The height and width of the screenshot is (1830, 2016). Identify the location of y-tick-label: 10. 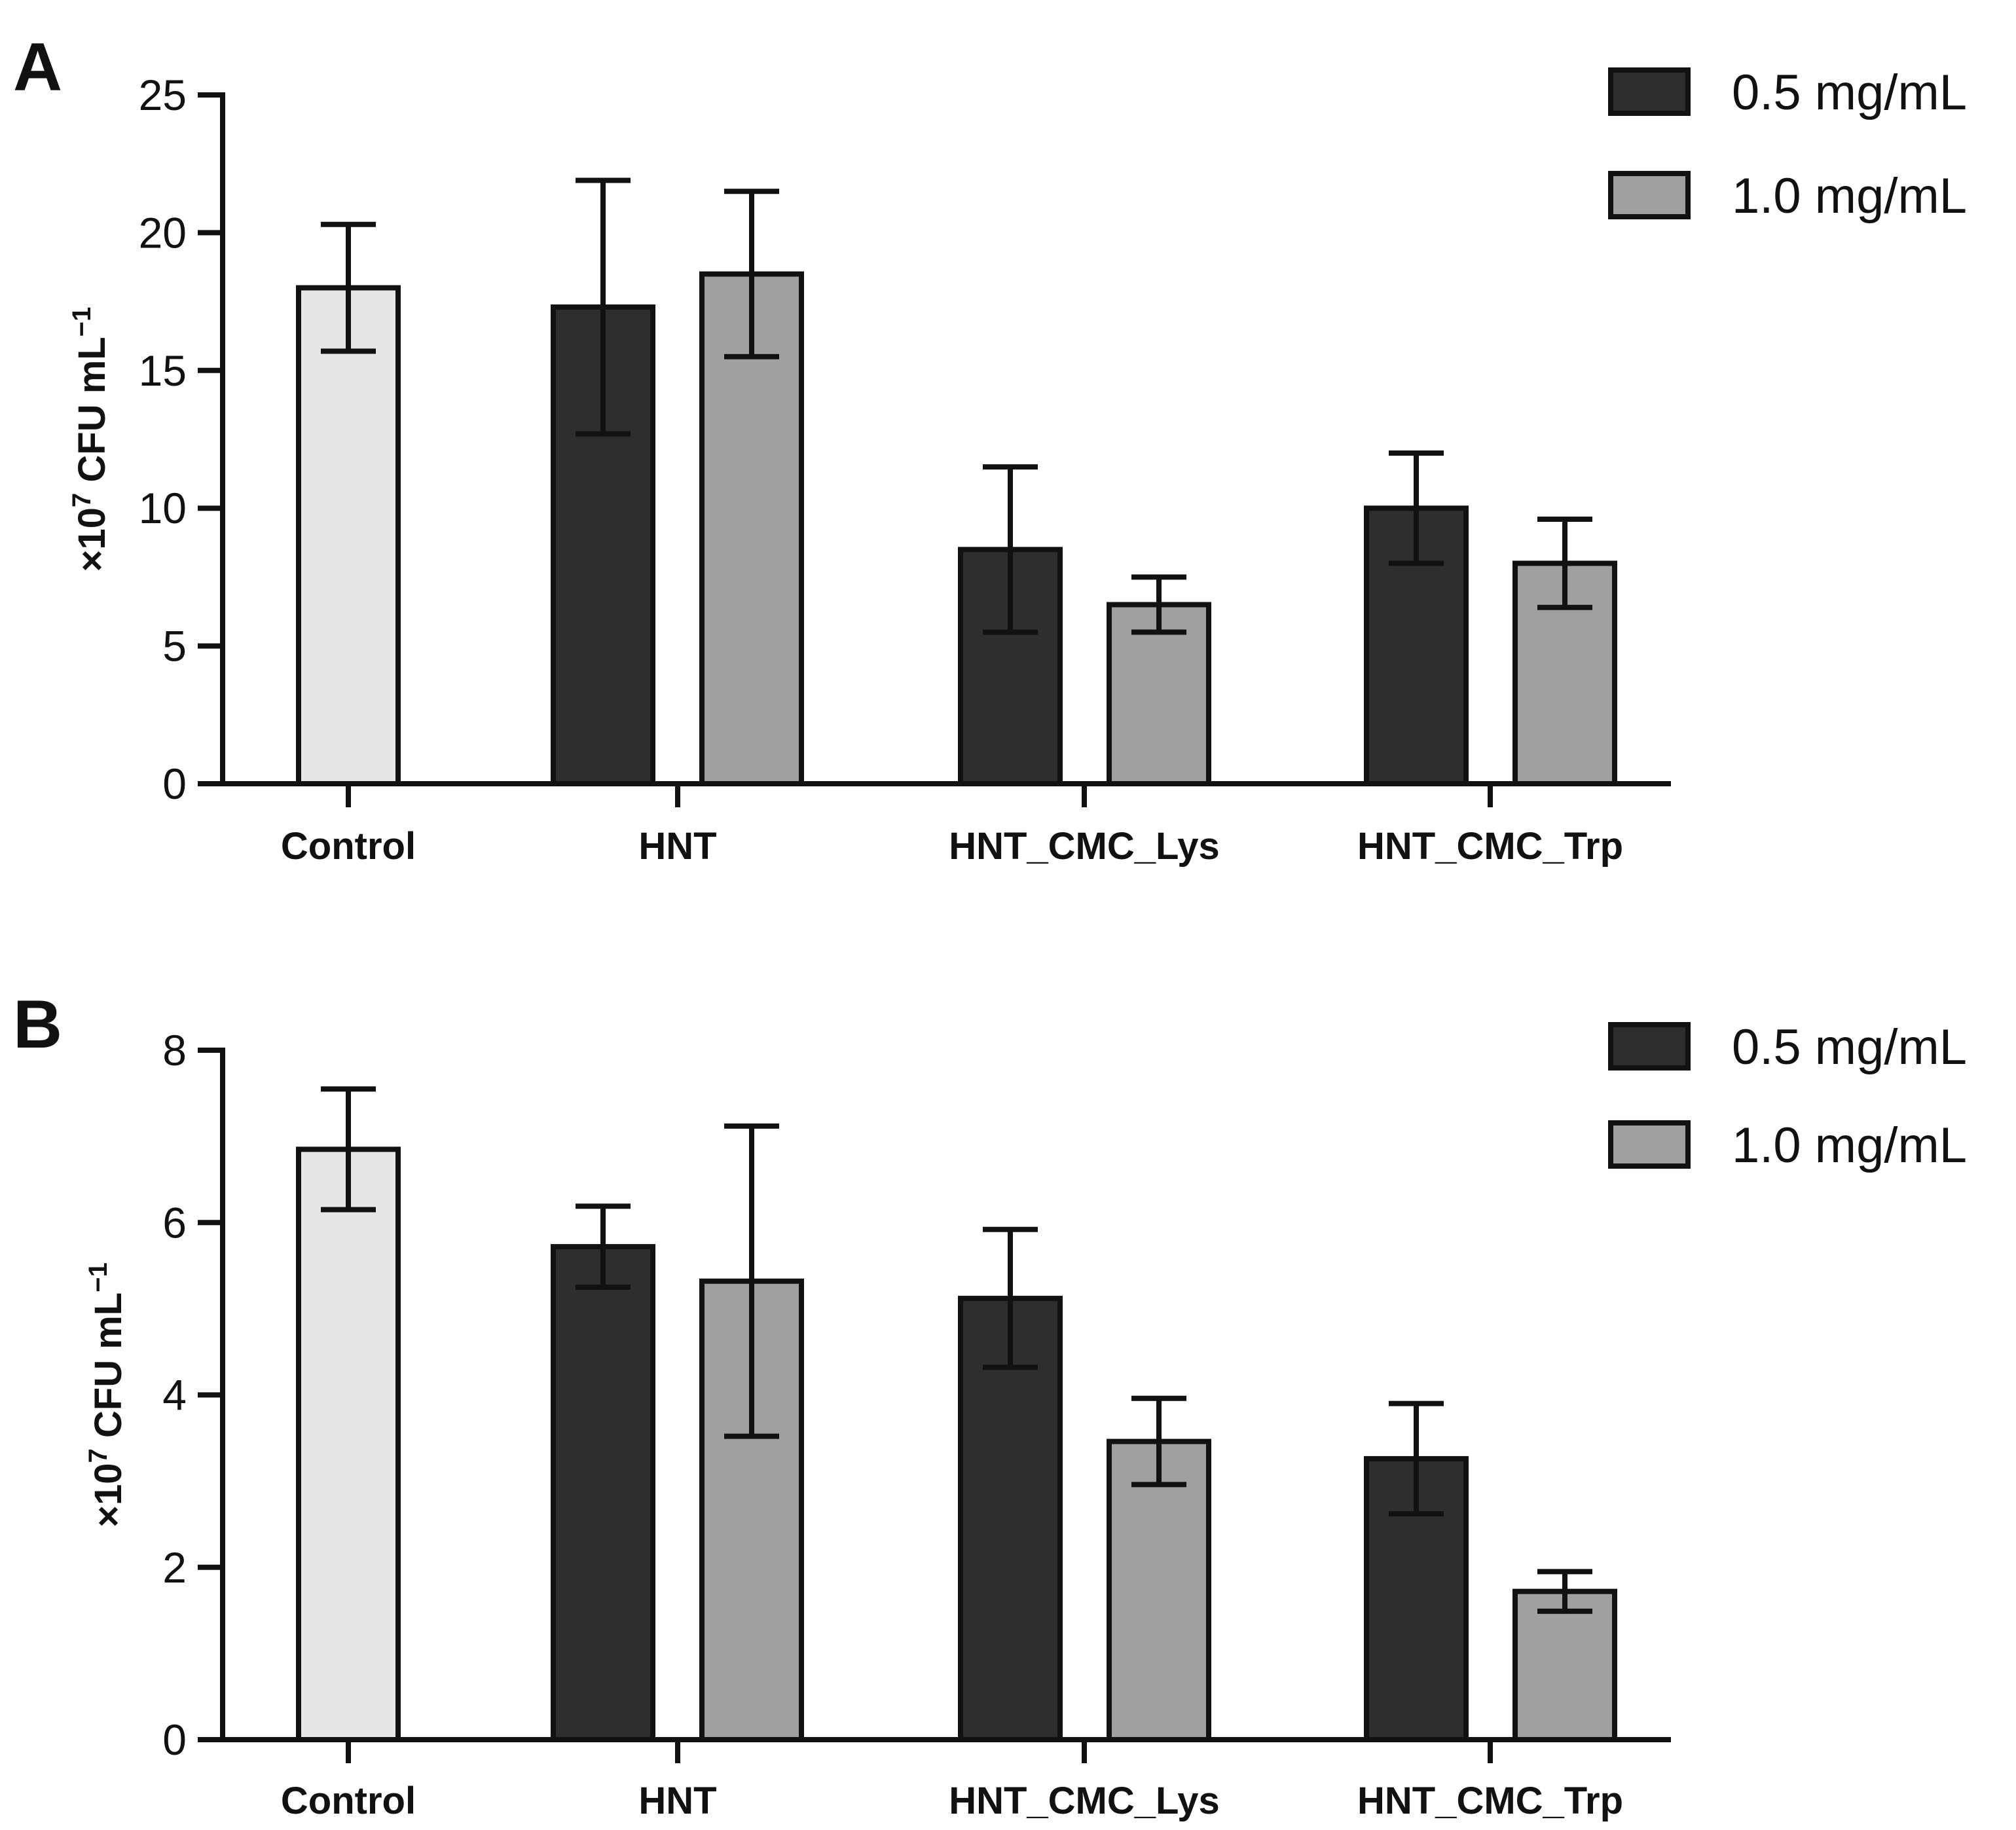
(163, 508).